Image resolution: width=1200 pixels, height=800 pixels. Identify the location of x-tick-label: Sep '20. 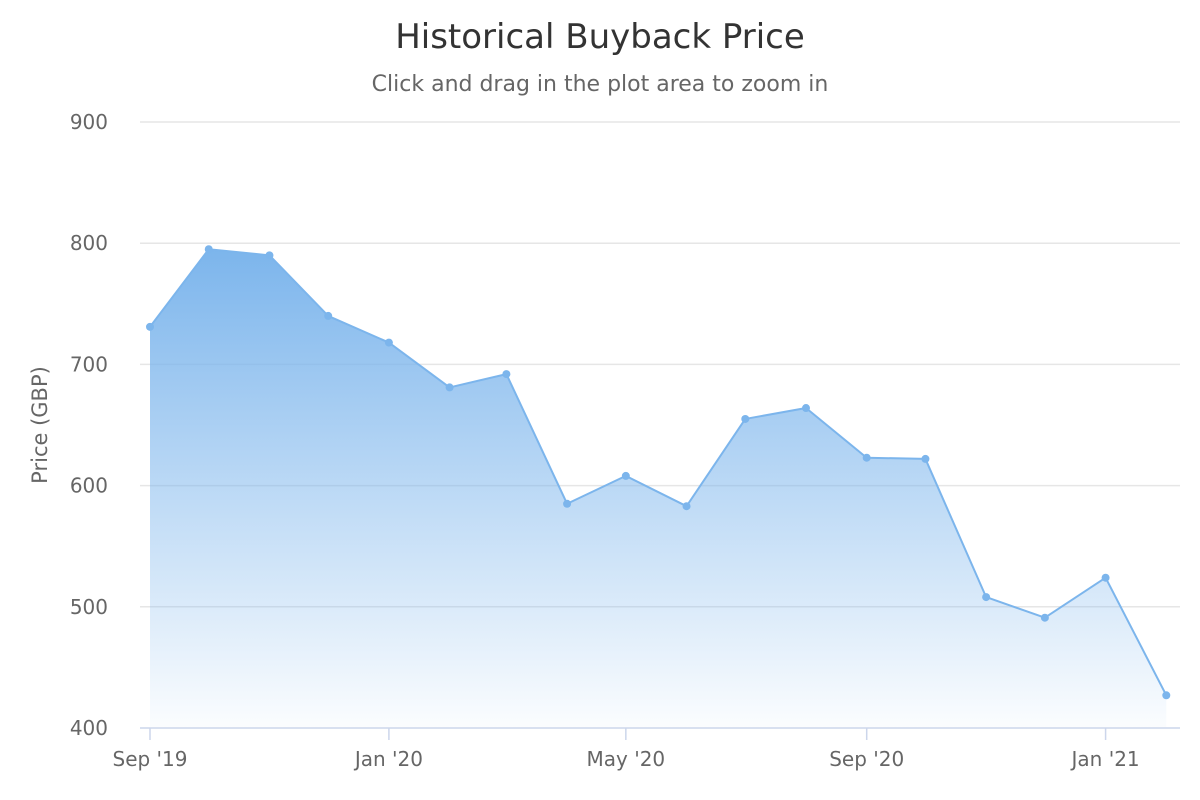
(866, 759).